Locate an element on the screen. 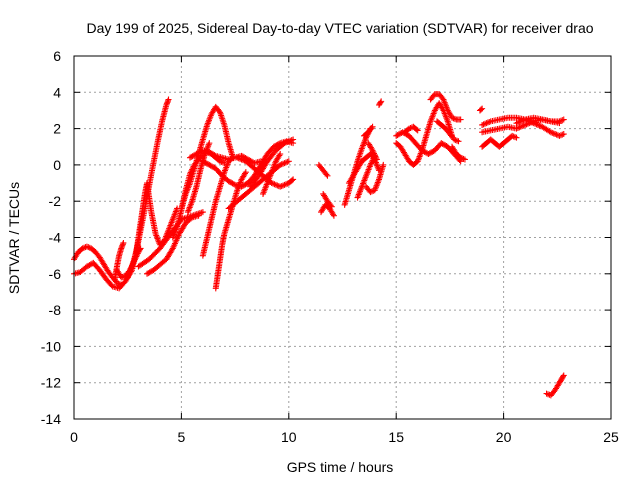  y-tick-label: -8 is located at coordinates (55, 310).